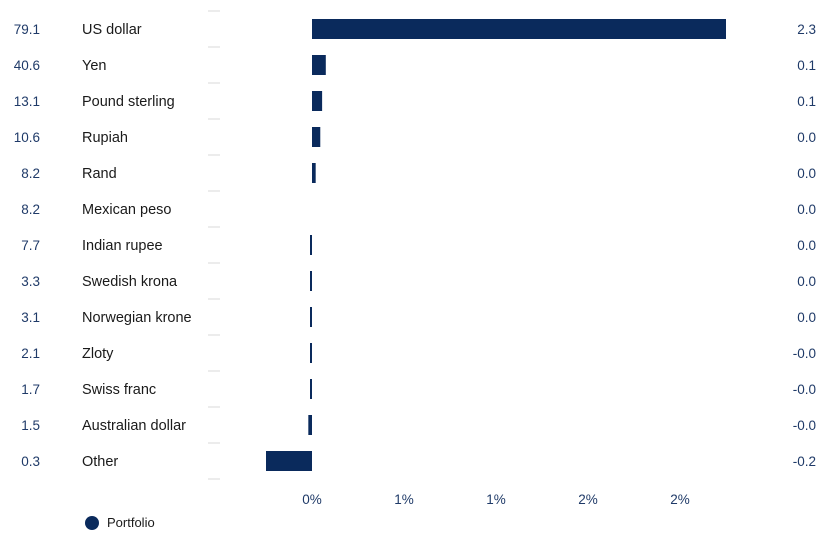  I want to click on category-label: Other, so click(100, 462).